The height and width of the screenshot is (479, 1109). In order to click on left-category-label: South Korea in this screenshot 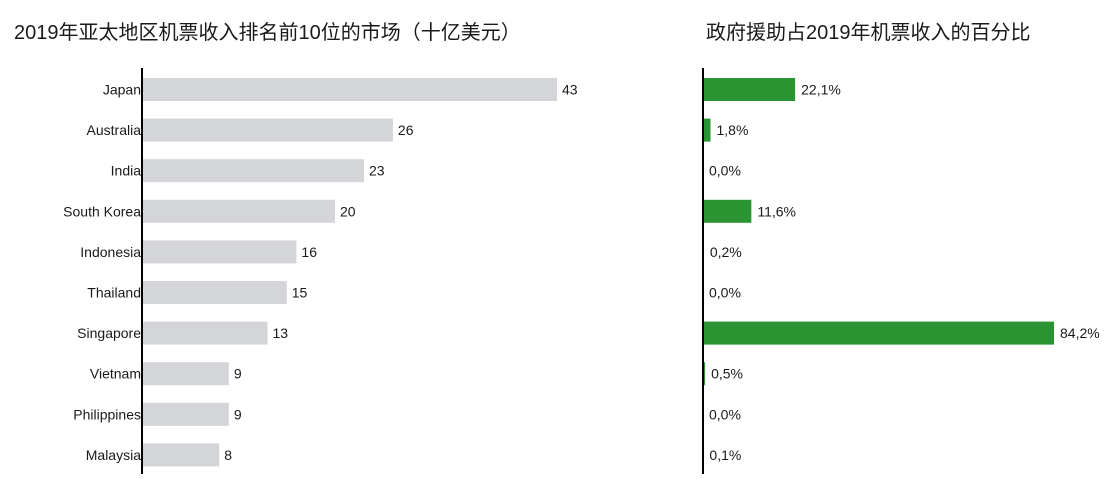, I will do `click(102, 211)`.